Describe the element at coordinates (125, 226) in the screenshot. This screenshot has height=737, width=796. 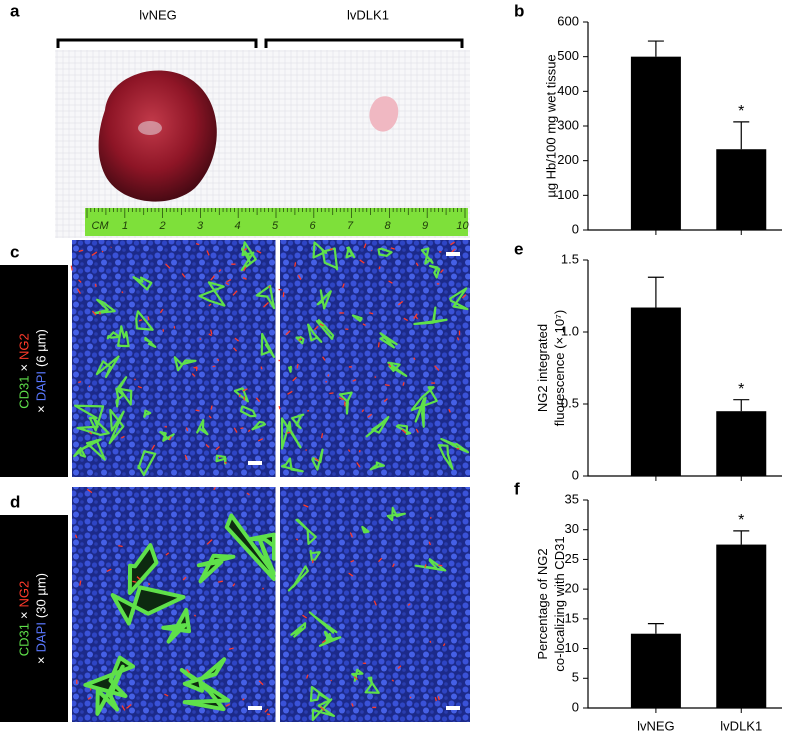
I see `ruler-label: 1` at that location.